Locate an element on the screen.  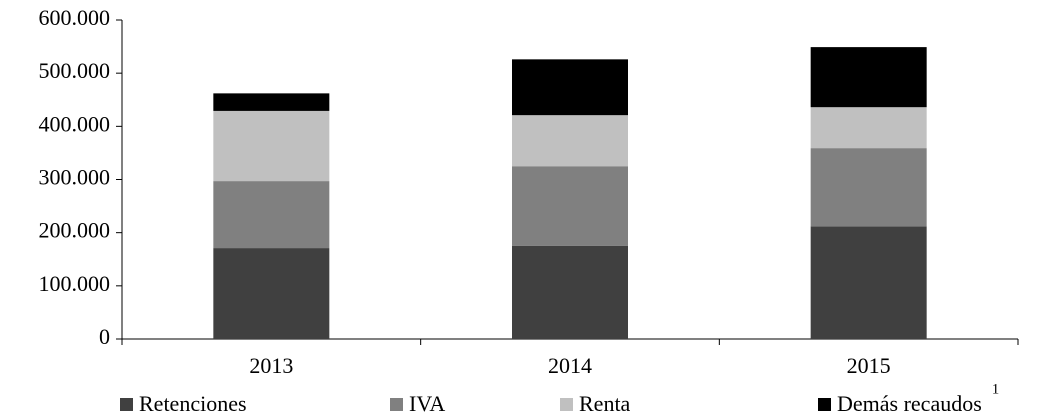
y-tick-label: 500.000 is located at coordinates (75, 70).